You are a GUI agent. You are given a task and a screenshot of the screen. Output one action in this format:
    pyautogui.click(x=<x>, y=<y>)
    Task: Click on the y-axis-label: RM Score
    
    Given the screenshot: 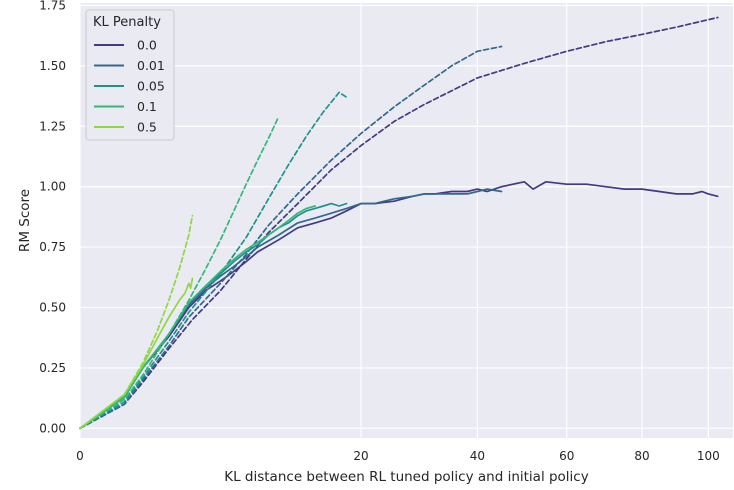 What is the action you would take?
    pyautogui.click(x=25, y=220)
    